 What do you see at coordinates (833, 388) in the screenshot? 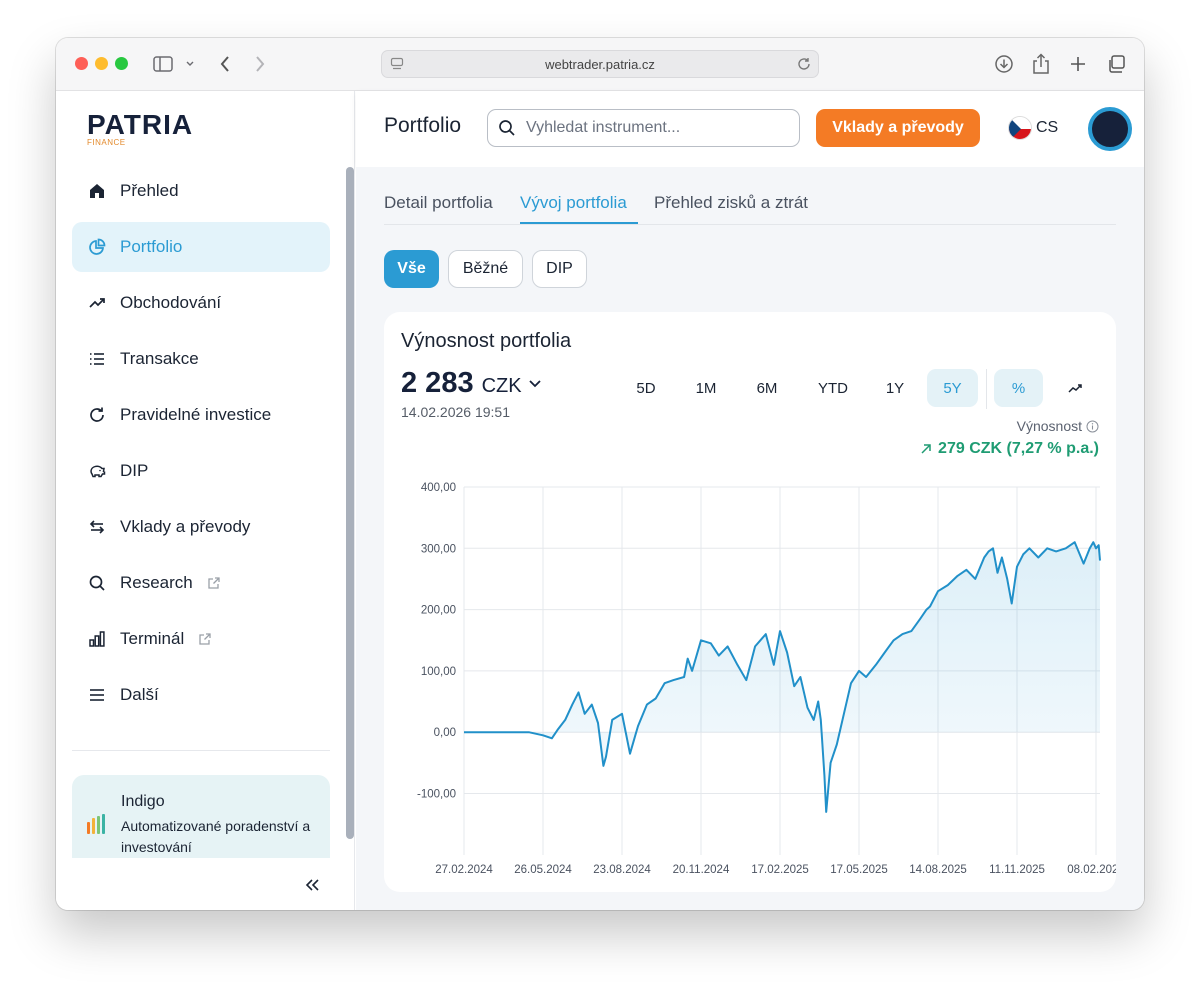
I see `period-ytd: YTD` at bounding box center [833, 388].